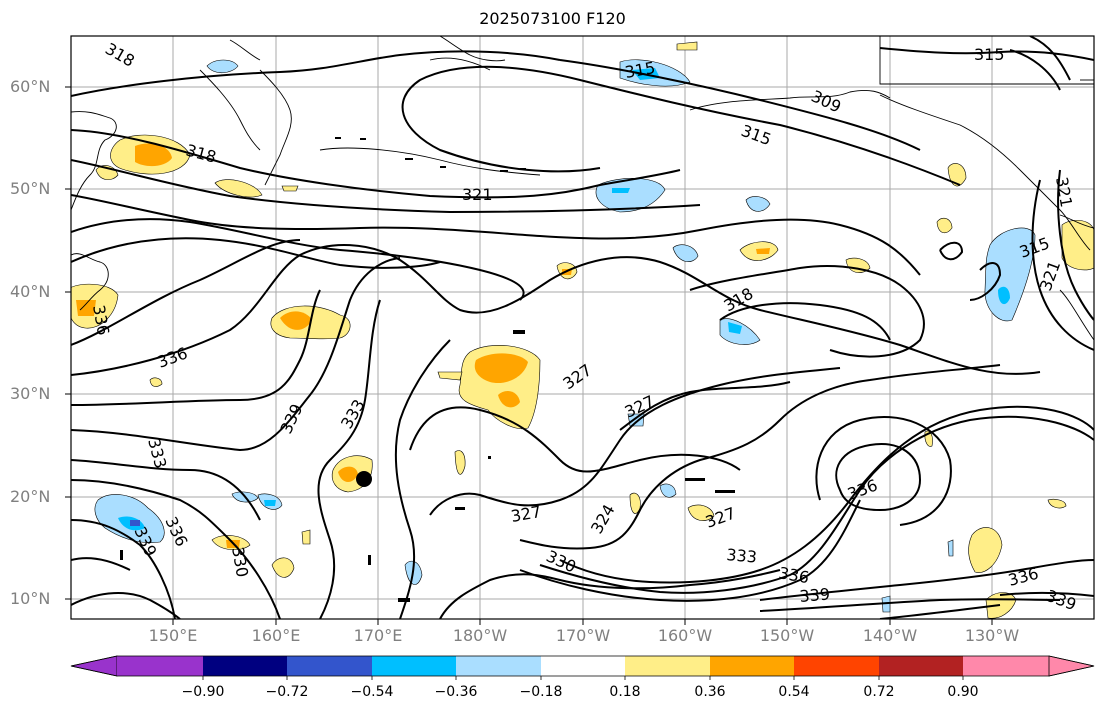  I want to click on colorbar, so click(582, 667).